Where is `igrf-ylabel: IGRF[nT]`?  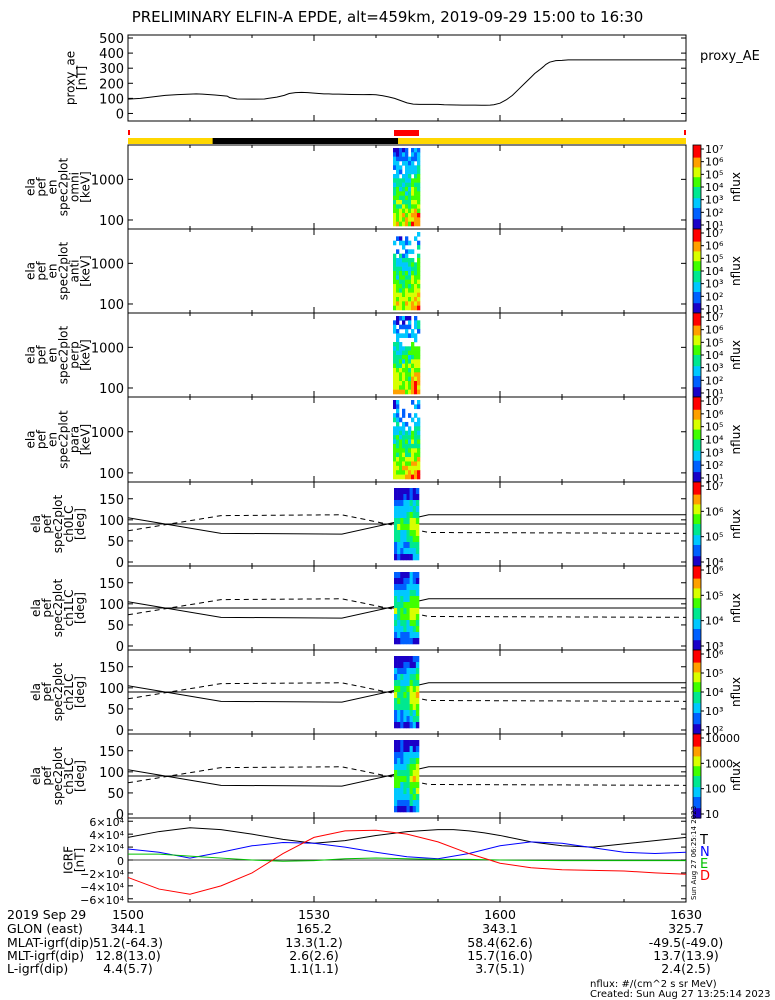 igrf-ylabel: IGRF[nT] is located at coordinates (74, 860).